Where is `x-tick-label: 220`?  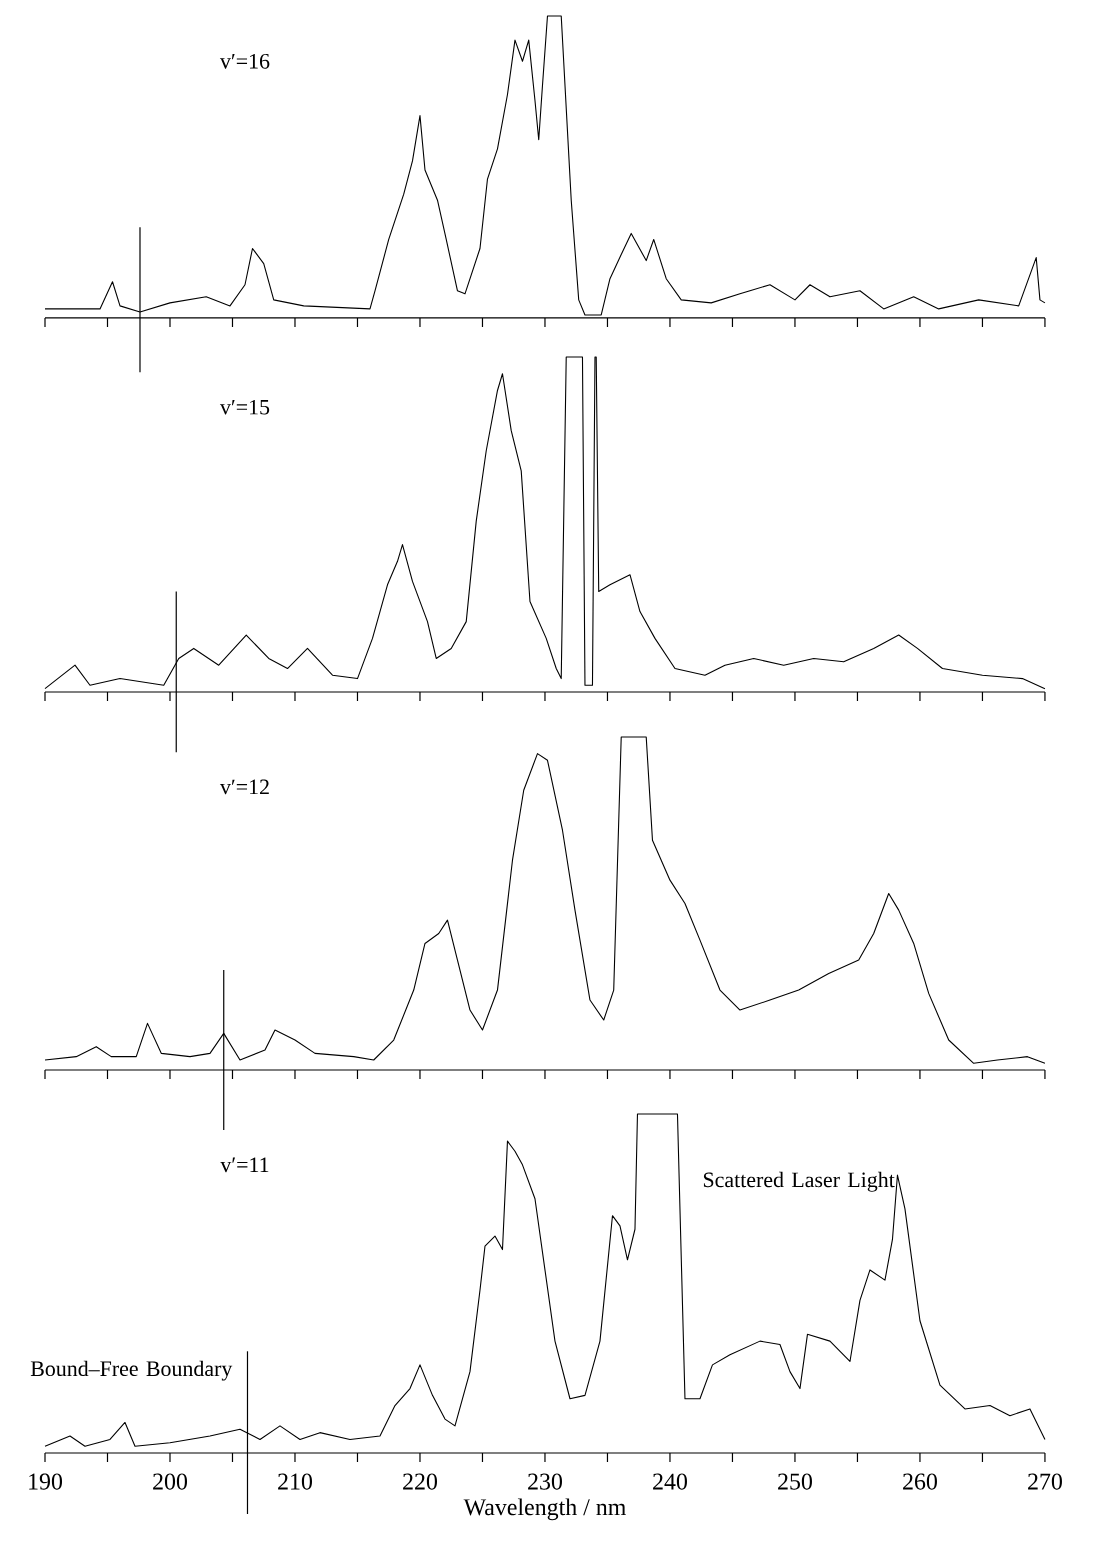
x-tick-label: 220 is located at coordinates (420, 1481).